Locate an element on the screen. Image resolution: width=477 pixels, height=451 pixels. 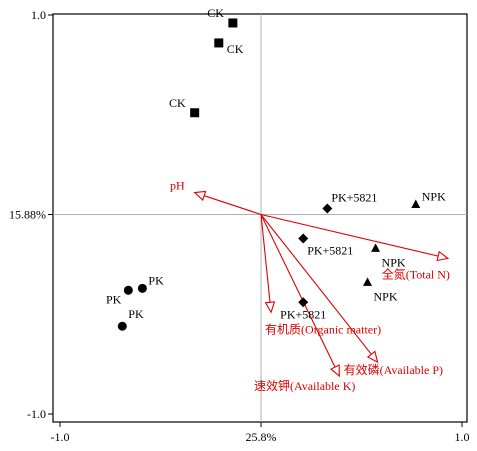
vector-arrow: 有效磷(Available P) is located at coordinates (351, 295).